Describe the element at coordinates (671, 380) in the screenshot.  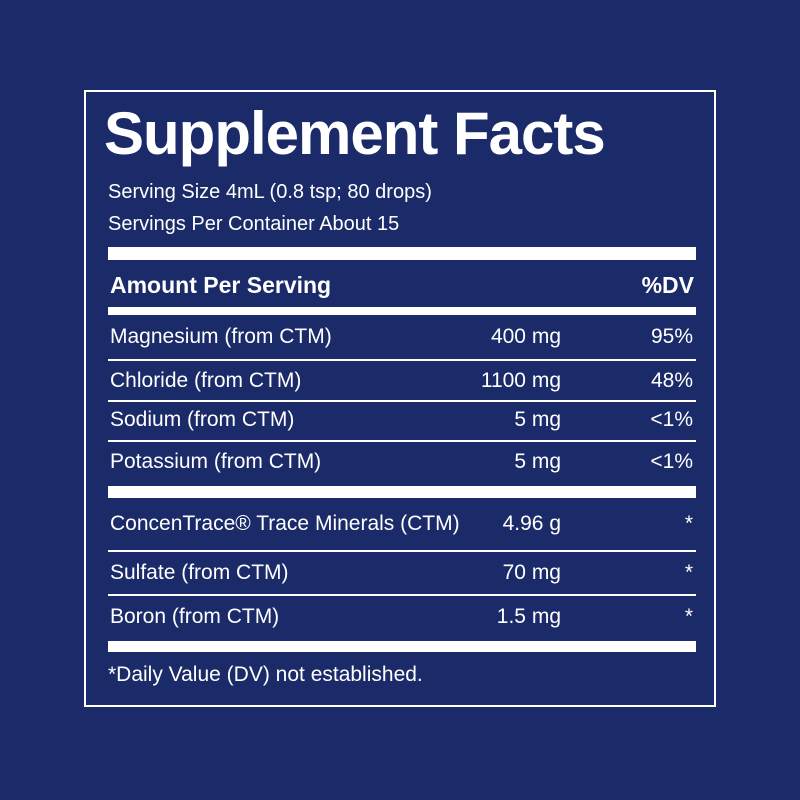
I see `nutrient-dv: 48%` at that location.